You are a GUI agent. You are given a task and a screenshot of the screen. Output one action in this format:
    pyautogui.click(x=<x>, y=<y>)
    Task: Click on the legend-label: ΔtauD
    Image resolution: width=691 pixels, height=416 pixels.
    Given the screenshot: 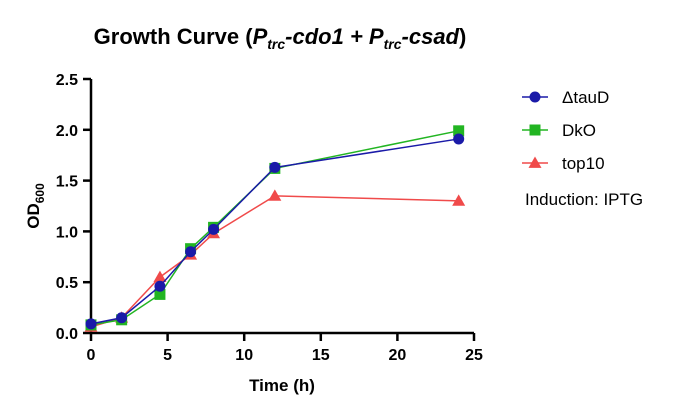 What is the action you would take?
    pyautogui.click(x=585, y=97)
    